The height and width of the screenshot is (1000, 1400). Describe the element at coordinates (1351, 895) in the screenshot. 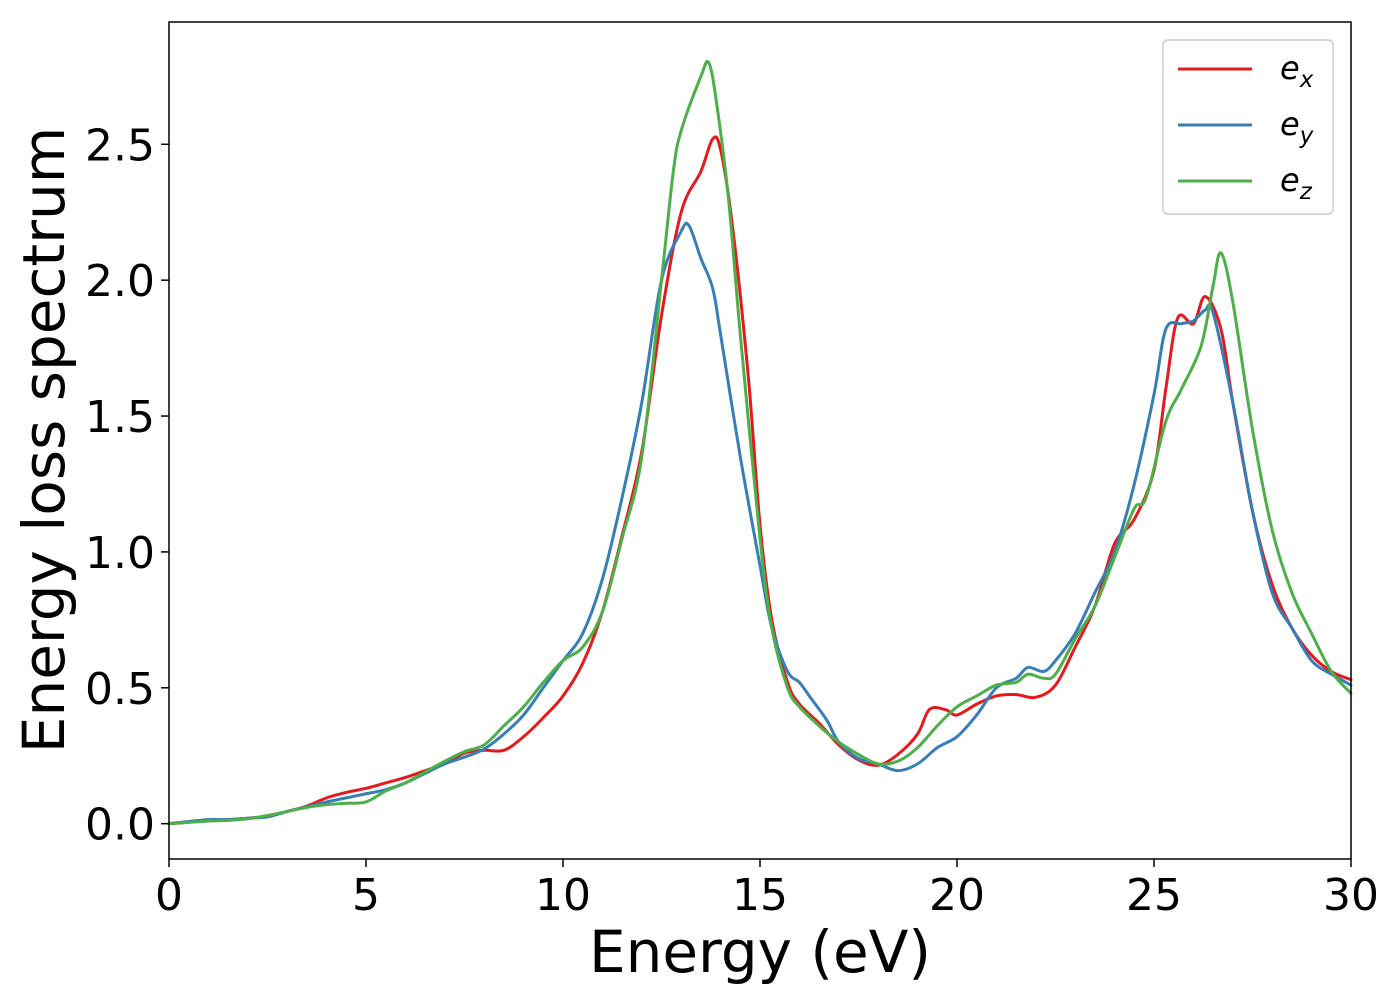

I see `x-tick-label: 30` at that location.